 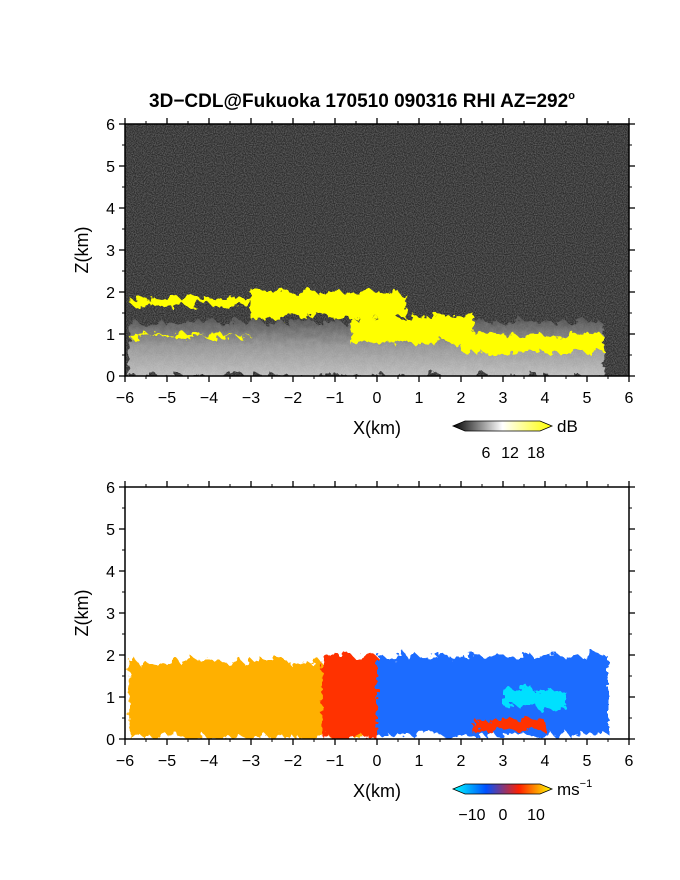 I want to click on gray-echo-region, so click(x=366, y=346).